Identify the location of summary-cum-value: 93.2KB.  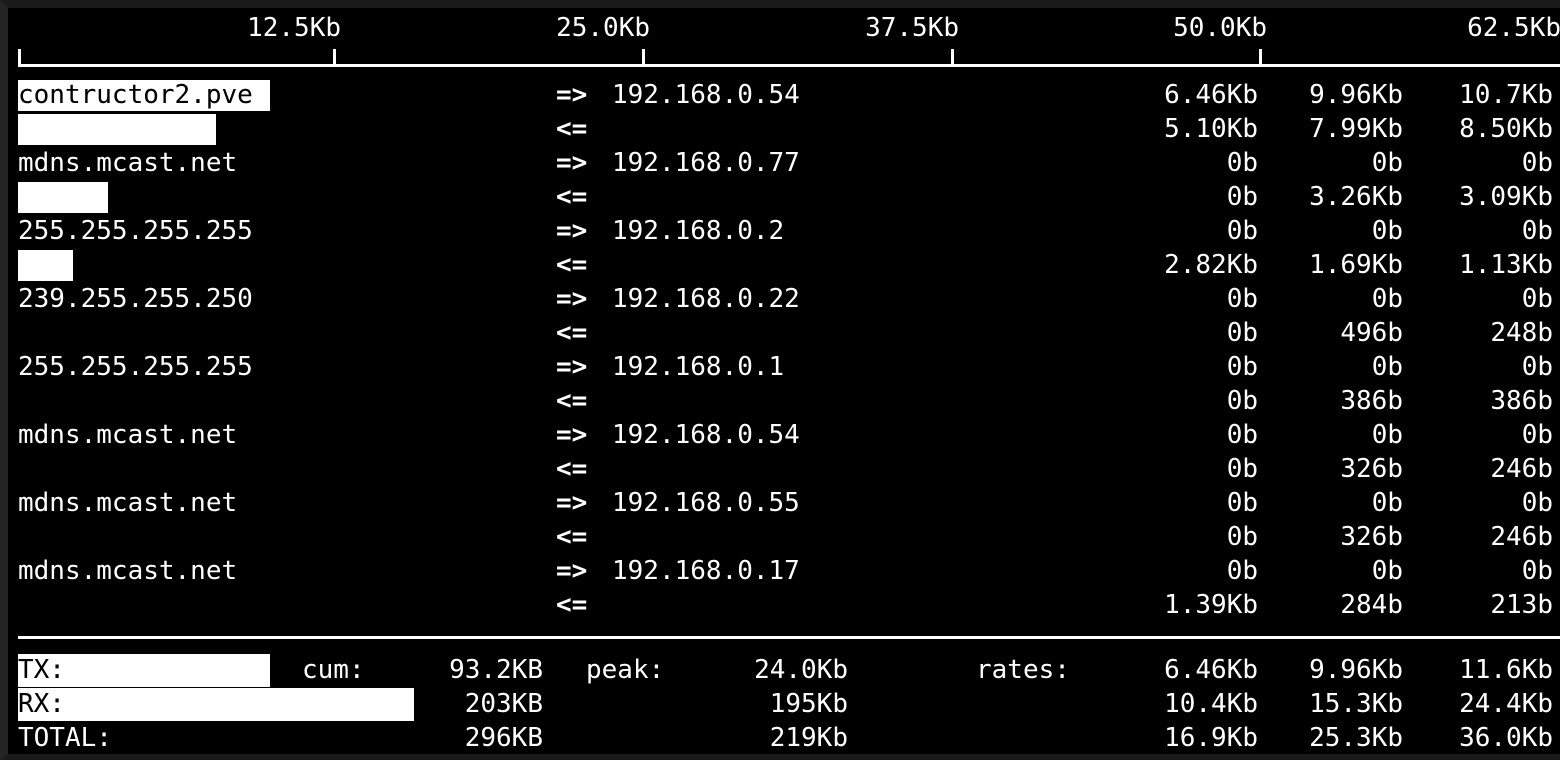
(496, 670).